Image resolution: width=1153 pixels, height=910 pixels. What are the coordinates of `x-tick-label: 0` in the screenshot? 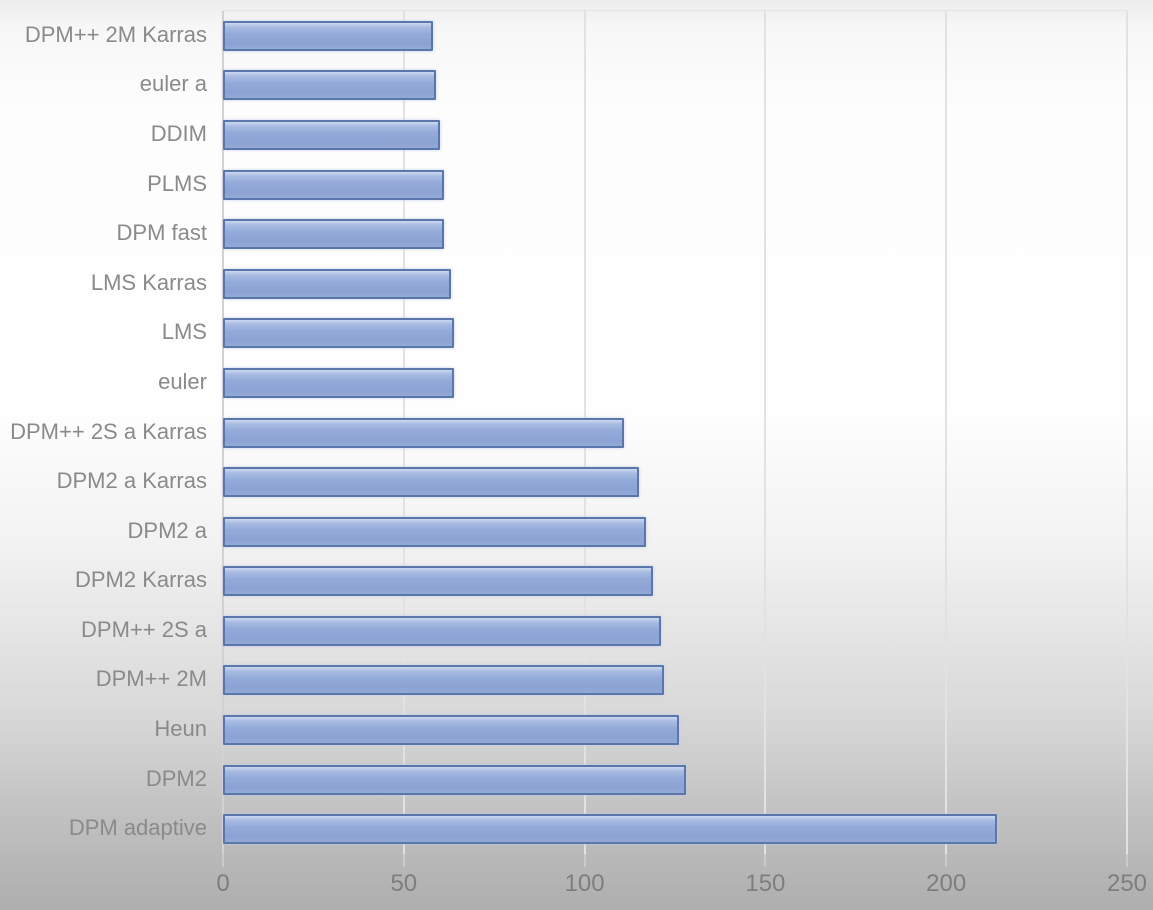 It's located at (223, 883).